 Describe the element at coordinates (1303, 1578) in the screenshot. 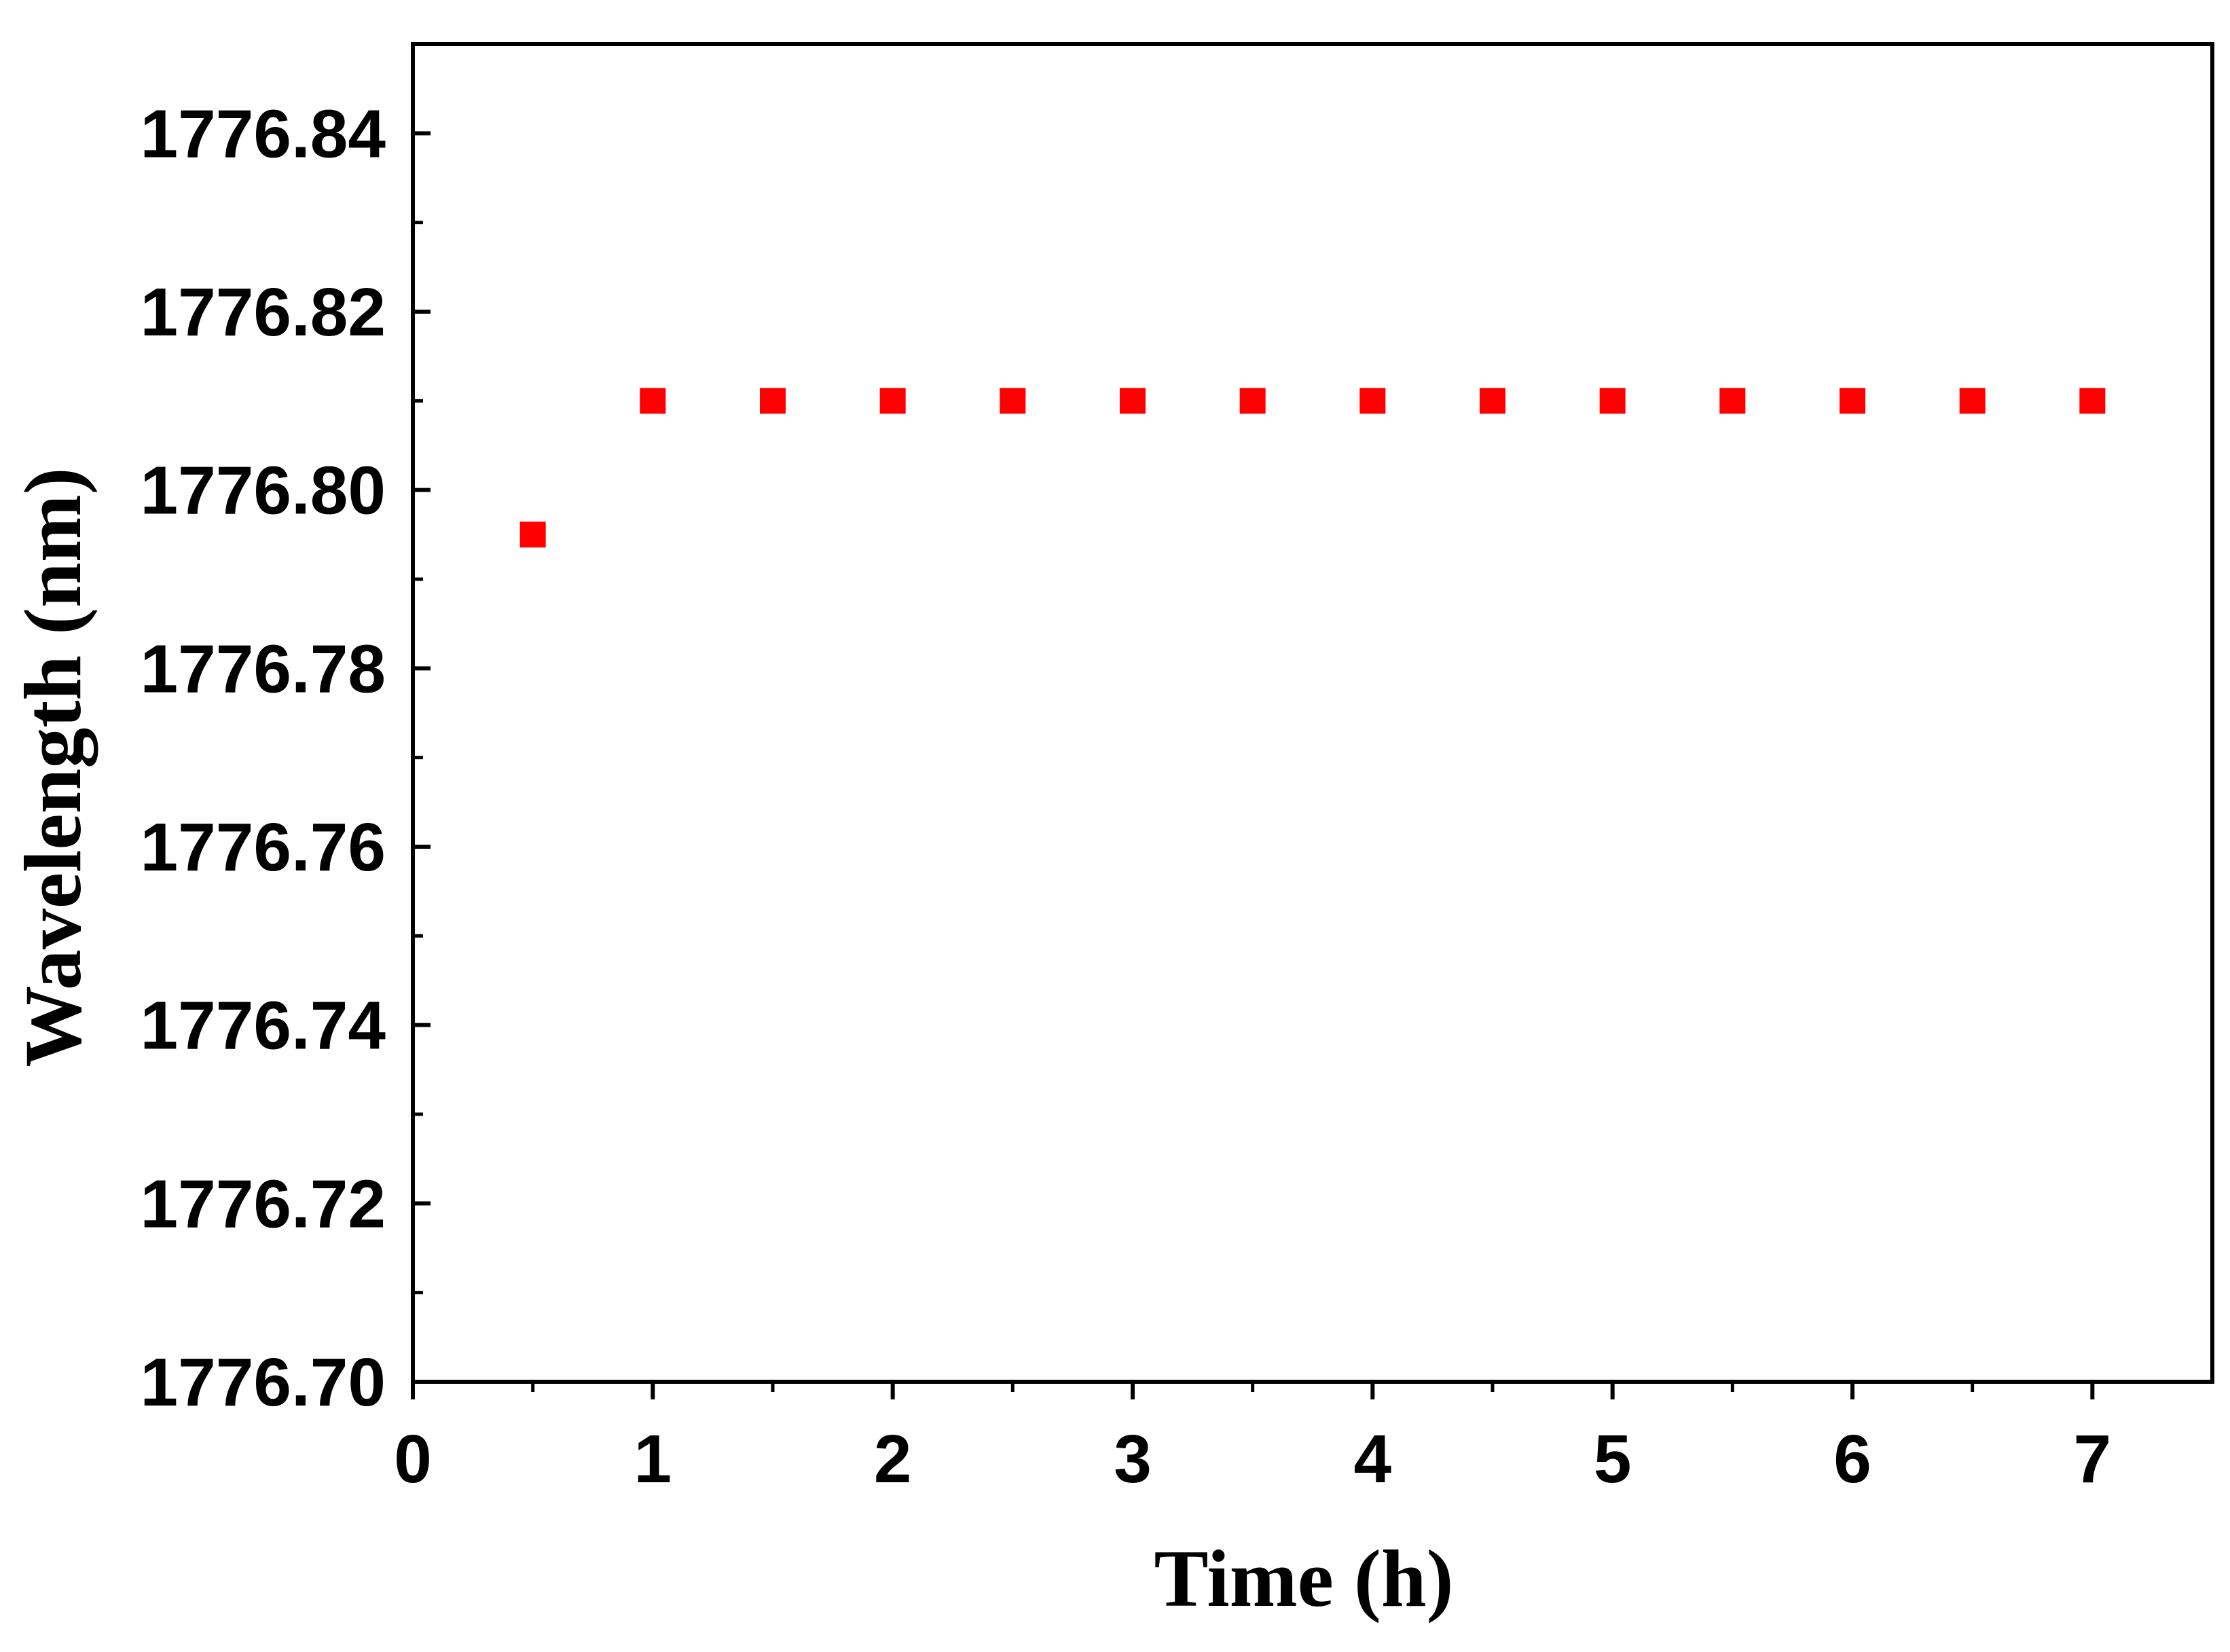

I see `x-axis-title: Time (h)` at that location.